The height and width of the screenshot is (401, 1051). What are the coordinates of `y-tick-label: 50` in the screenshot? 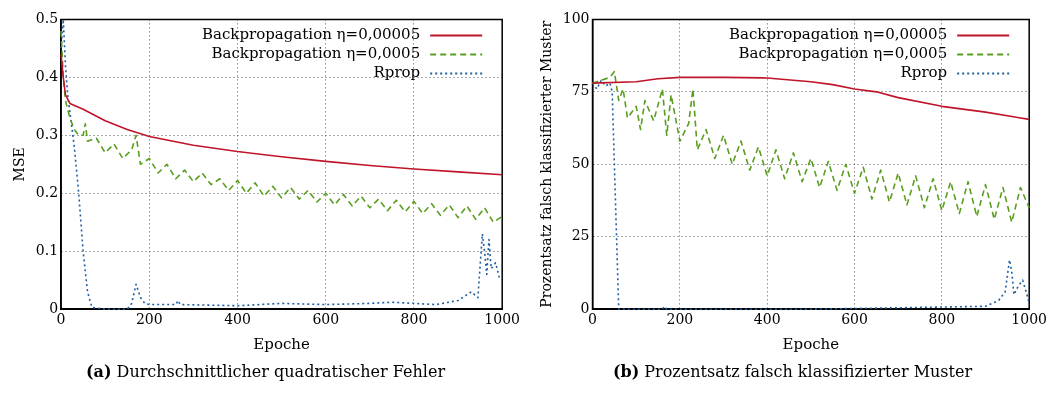 It's located at (580, 162).